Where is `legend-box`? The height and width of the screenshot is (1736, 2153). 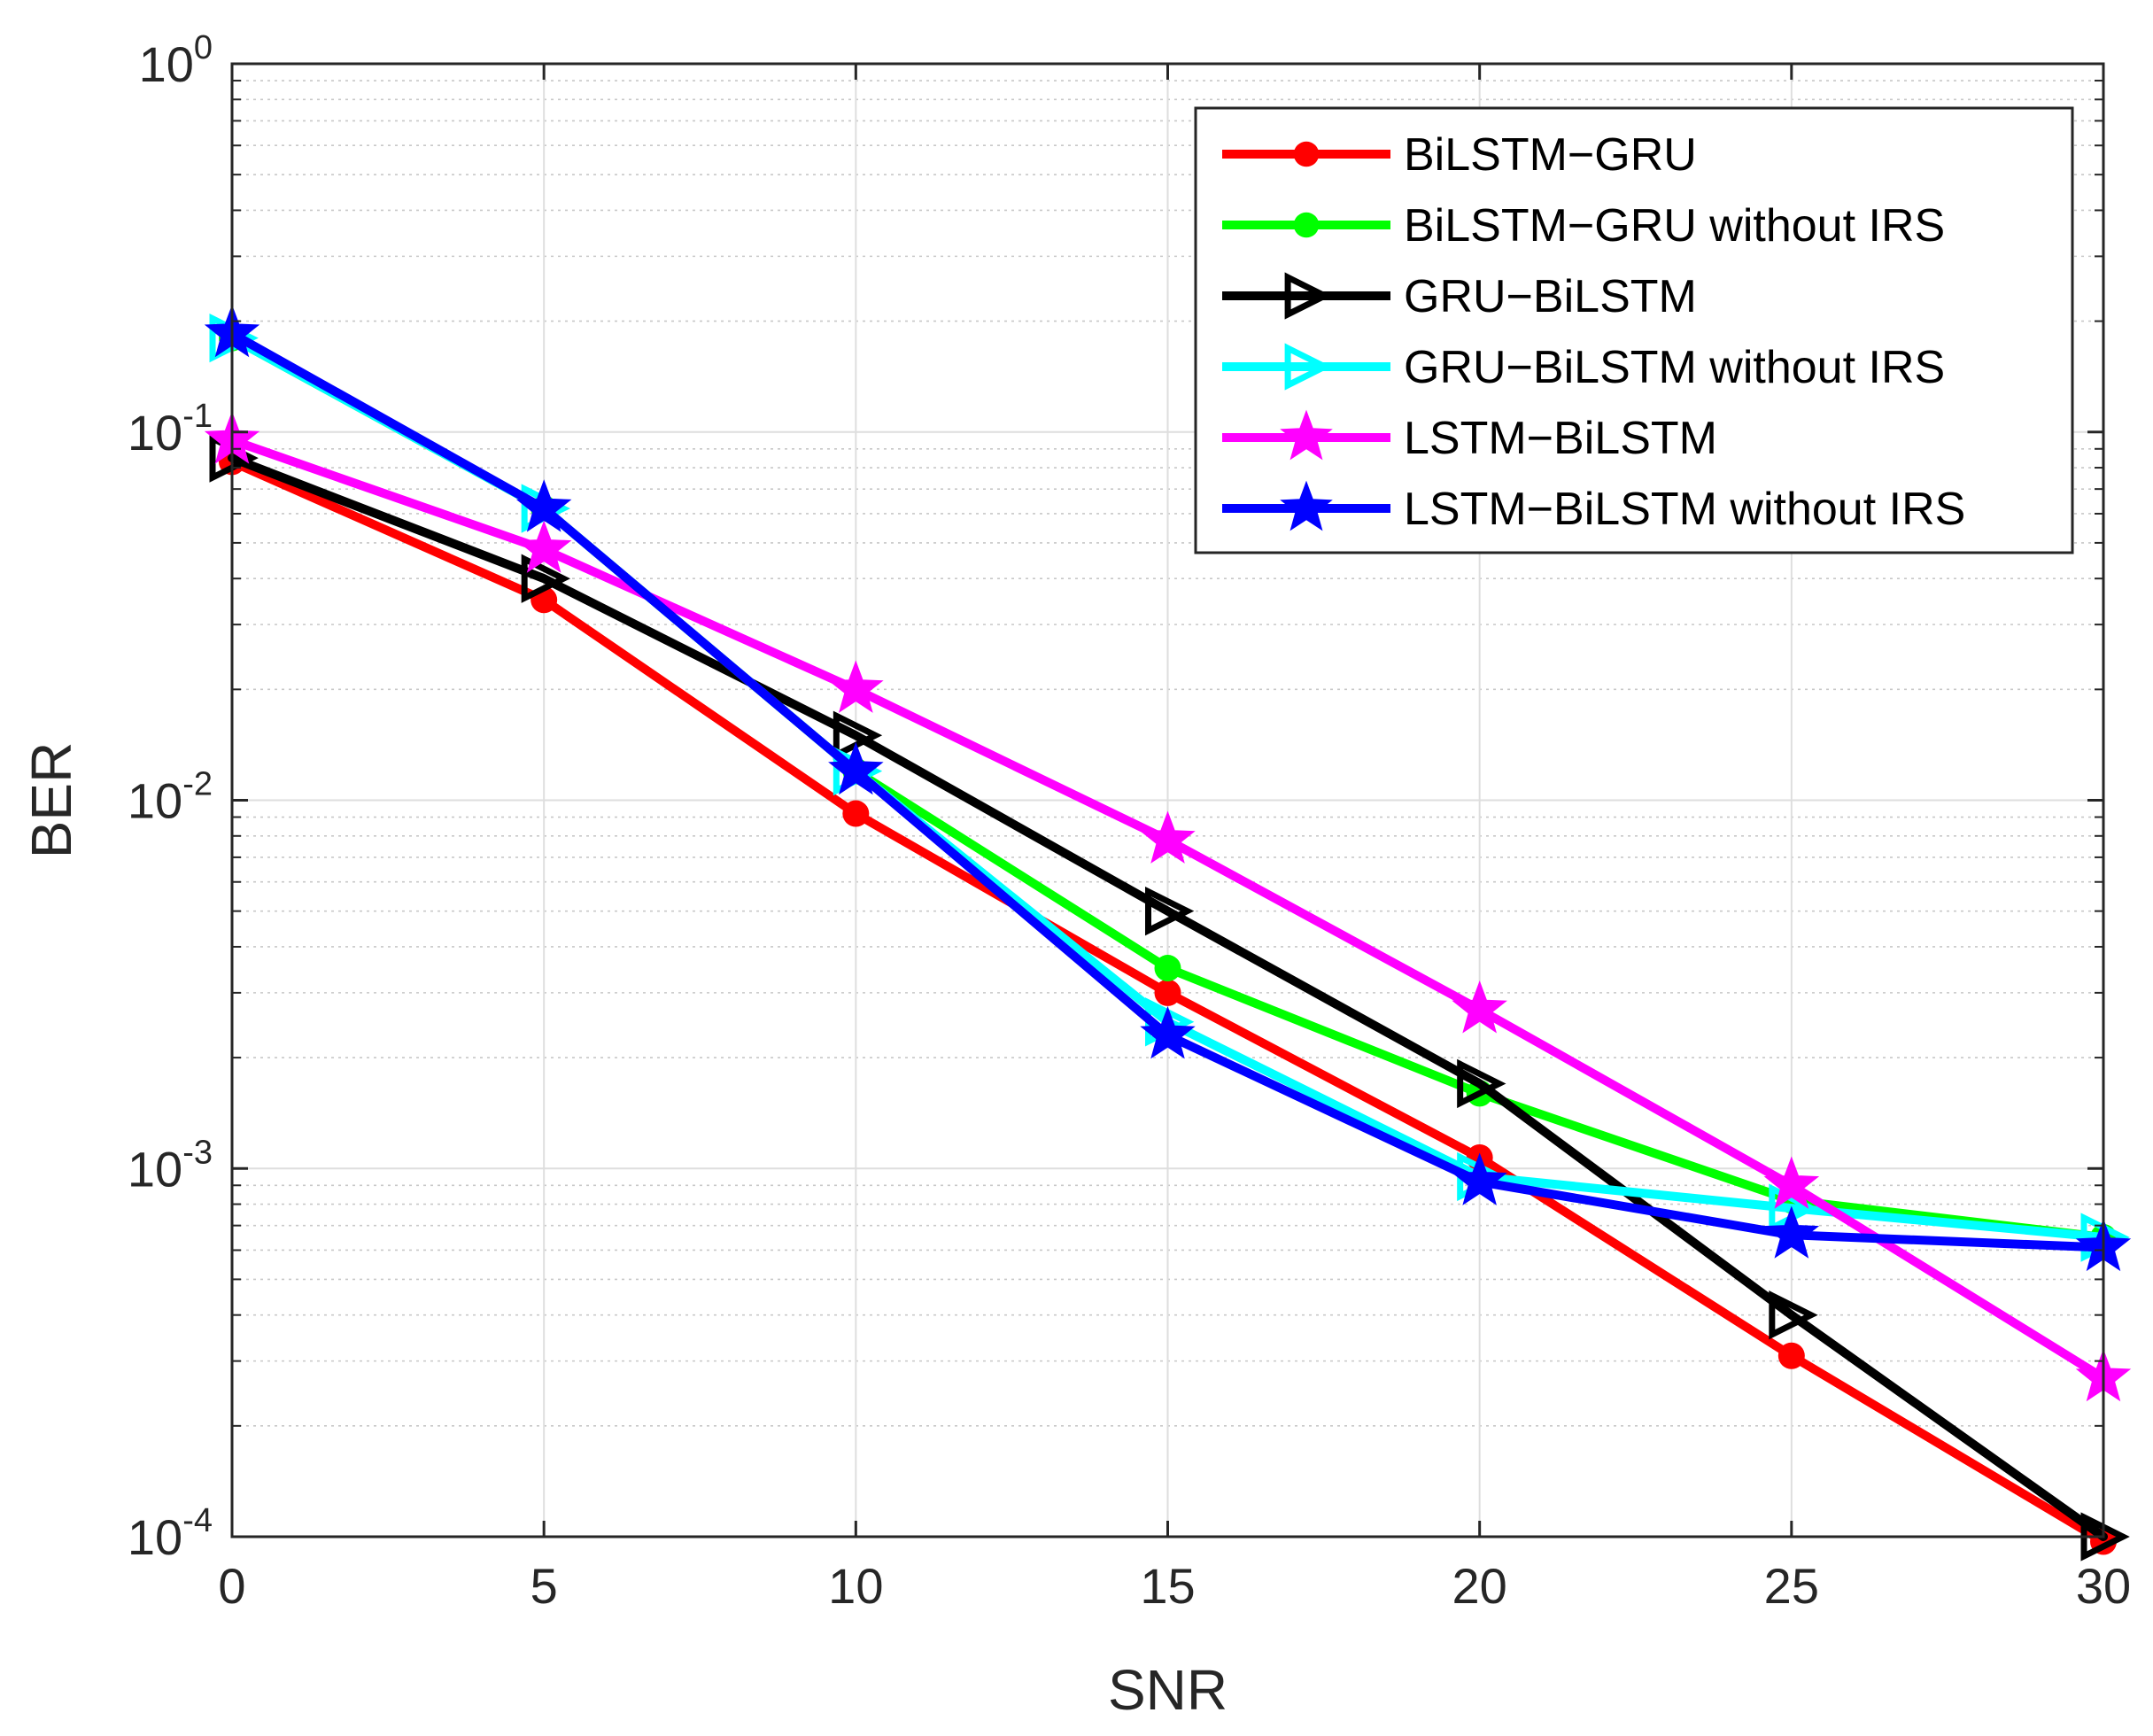 legend-box is located at coordinates (1634, 330).